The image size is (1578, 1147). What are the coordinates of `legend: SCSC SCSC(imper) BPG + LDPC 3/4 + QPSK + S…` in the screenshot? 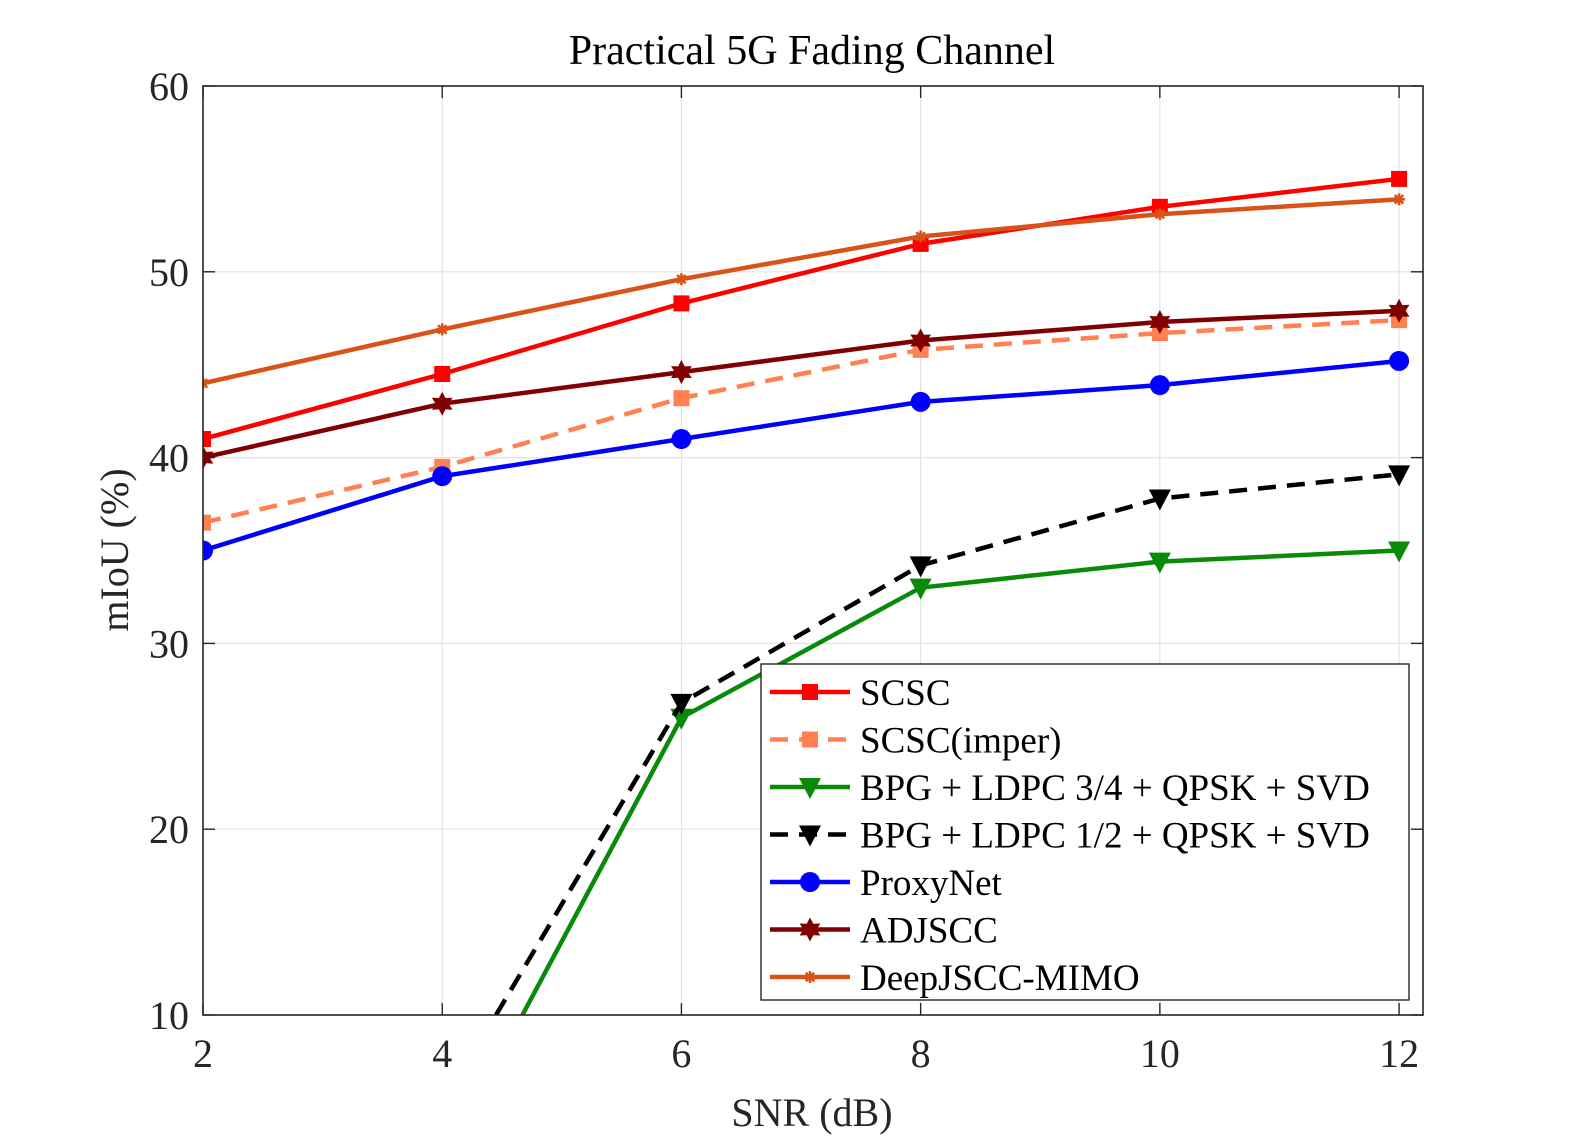 It's located at (1085, 832).